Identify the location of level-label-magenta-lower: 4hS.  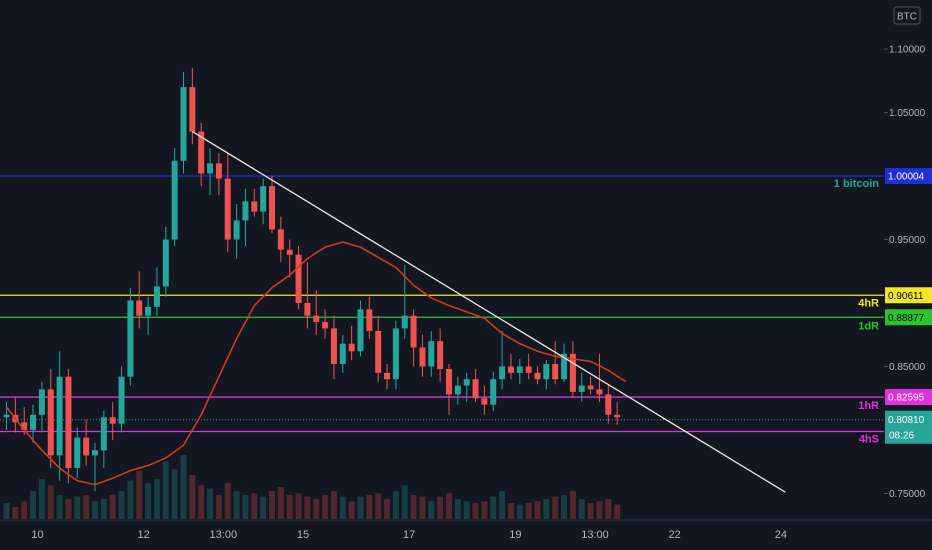
(869, 440).